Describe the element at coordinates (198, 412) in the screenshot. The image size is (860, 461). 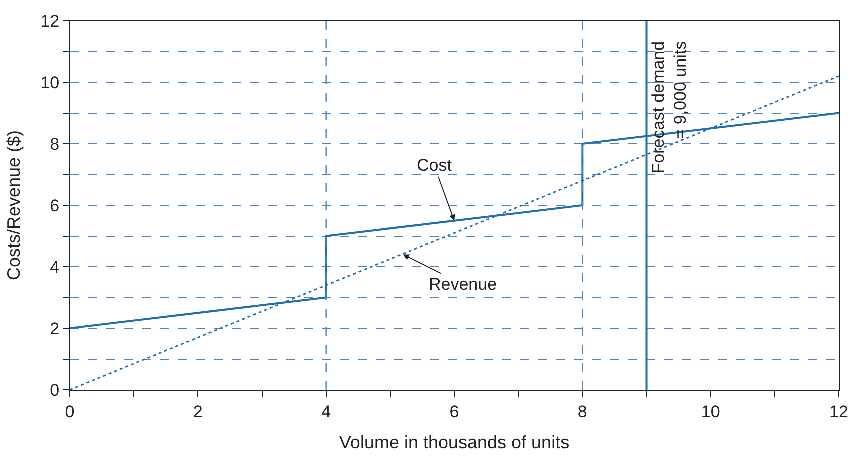
I see `x-tick-label: 2` at that location.